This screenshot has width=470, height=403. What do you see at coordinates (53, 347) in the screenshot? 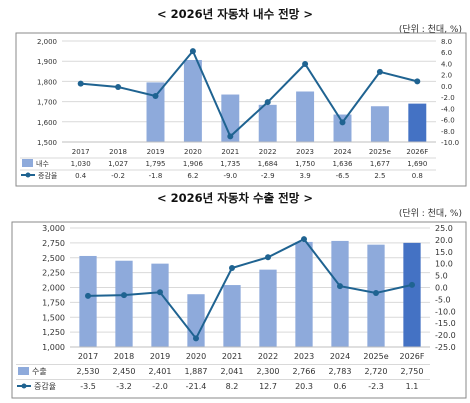
I see `y-left-tick-label: 1,000` at bounding box center [53, 347].